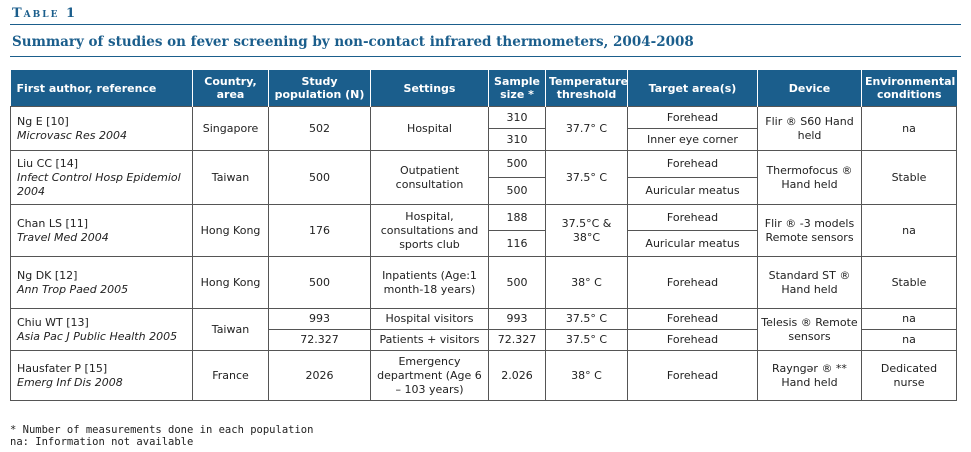 The height and width of the screenshot is (452, 971). I want to click on device-cell: Standard ST ® Hand held, so click(809, 282).